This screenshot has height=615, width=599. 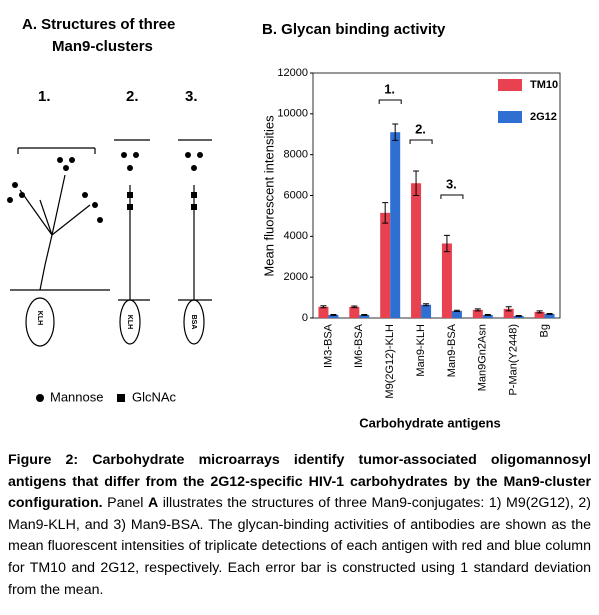 I want to click on legend-mannose, so click(x=40, y=398).